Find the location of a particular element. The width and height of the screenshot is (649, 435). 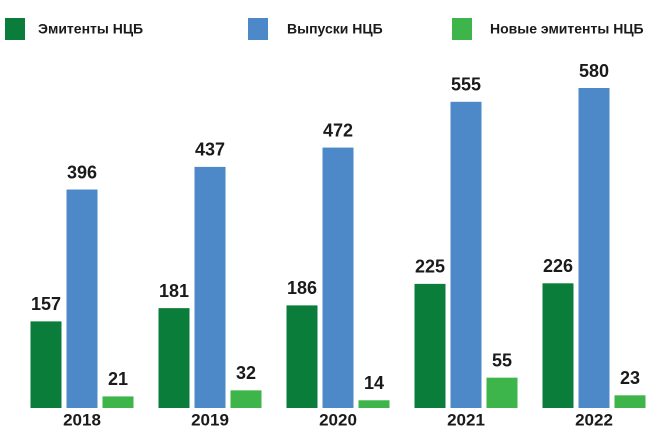

value-label: 555 is located at coordinates (466, 85).